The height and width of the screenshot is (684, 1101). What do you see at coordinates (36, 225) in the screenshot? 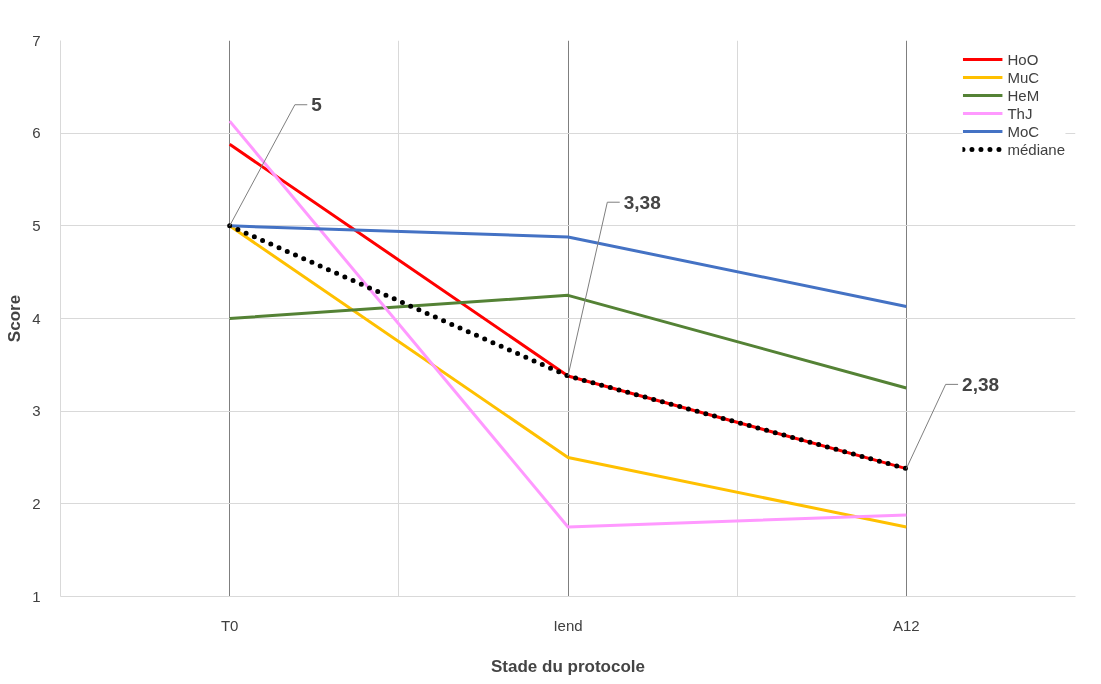
I see `y-tick-label: 5` at bounding box center [36, 225].